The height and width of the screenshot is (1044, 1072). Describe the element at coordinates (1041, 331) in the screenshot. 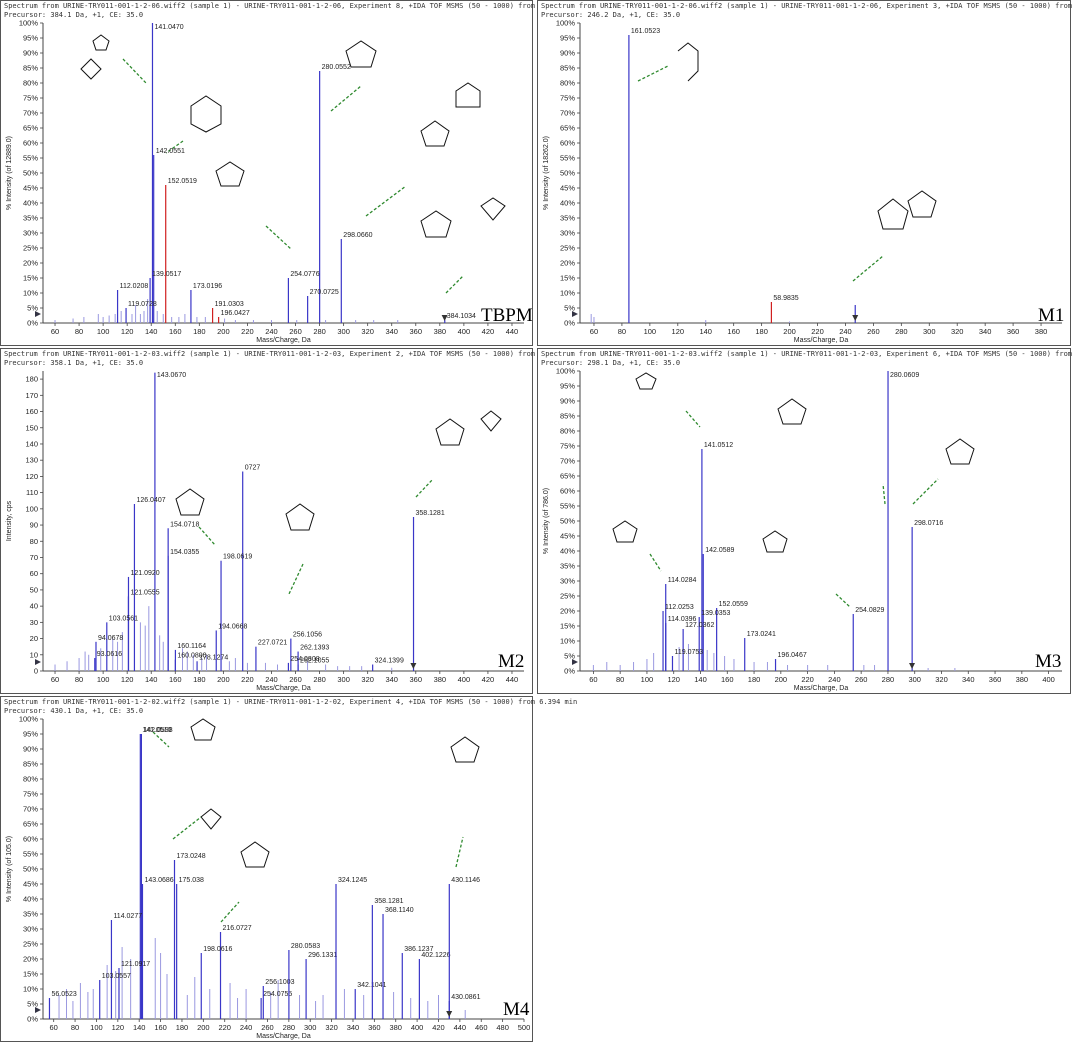

I see `x-tick-label: 380` at that location.